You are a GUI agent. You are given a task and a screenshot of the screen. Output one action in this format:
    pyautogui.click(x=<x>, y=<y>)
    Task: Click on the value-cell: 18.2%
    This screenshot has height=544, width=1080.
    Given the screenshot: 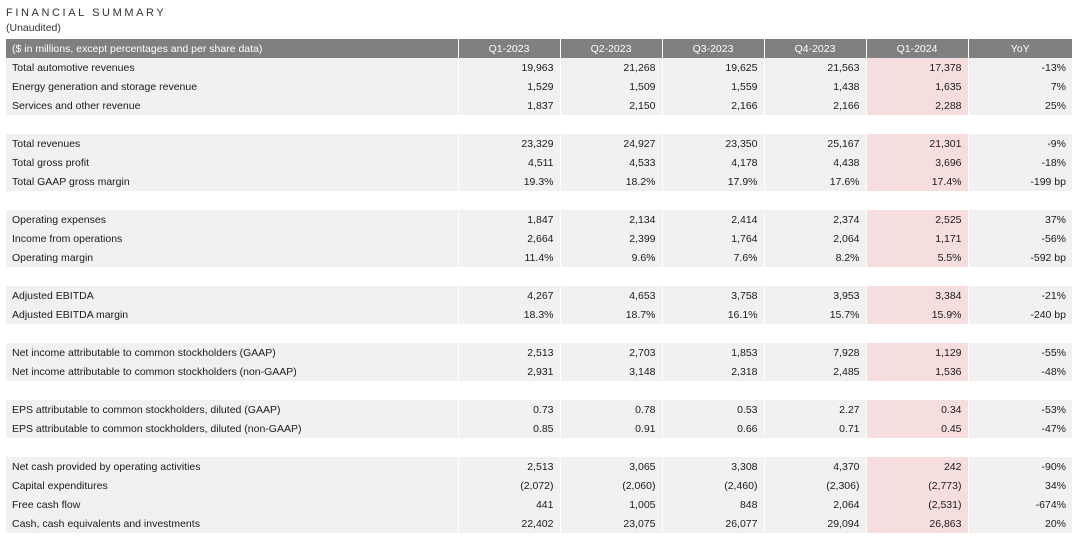 What is the action you would take?
    pyautogui.click(x=611, y=181)
    